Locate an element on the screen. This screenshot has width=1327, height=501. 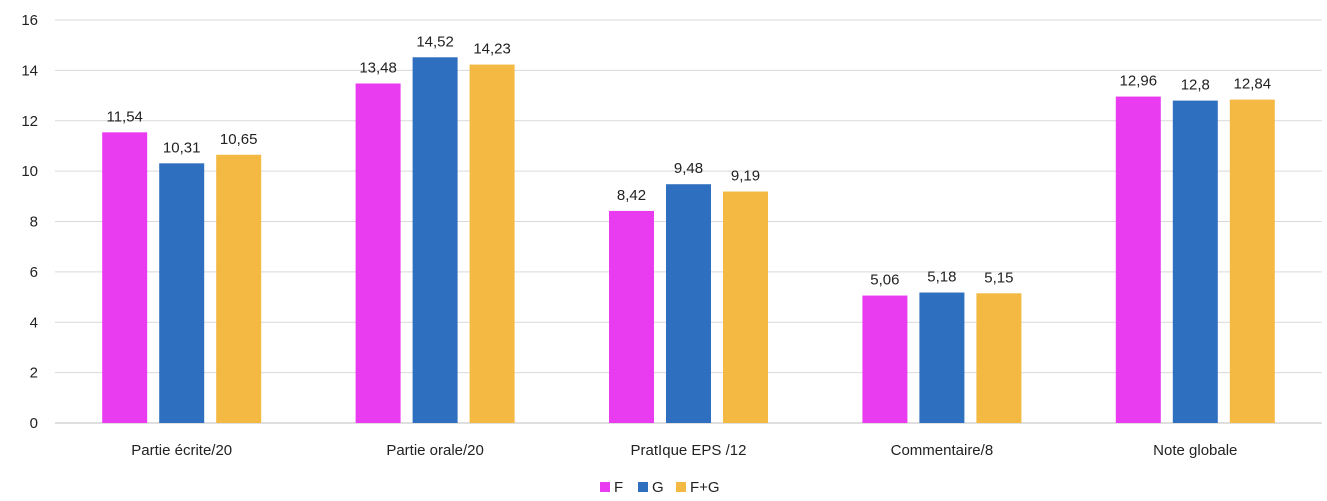
data-label: 12,84 is located at coordinates (1253, 84).